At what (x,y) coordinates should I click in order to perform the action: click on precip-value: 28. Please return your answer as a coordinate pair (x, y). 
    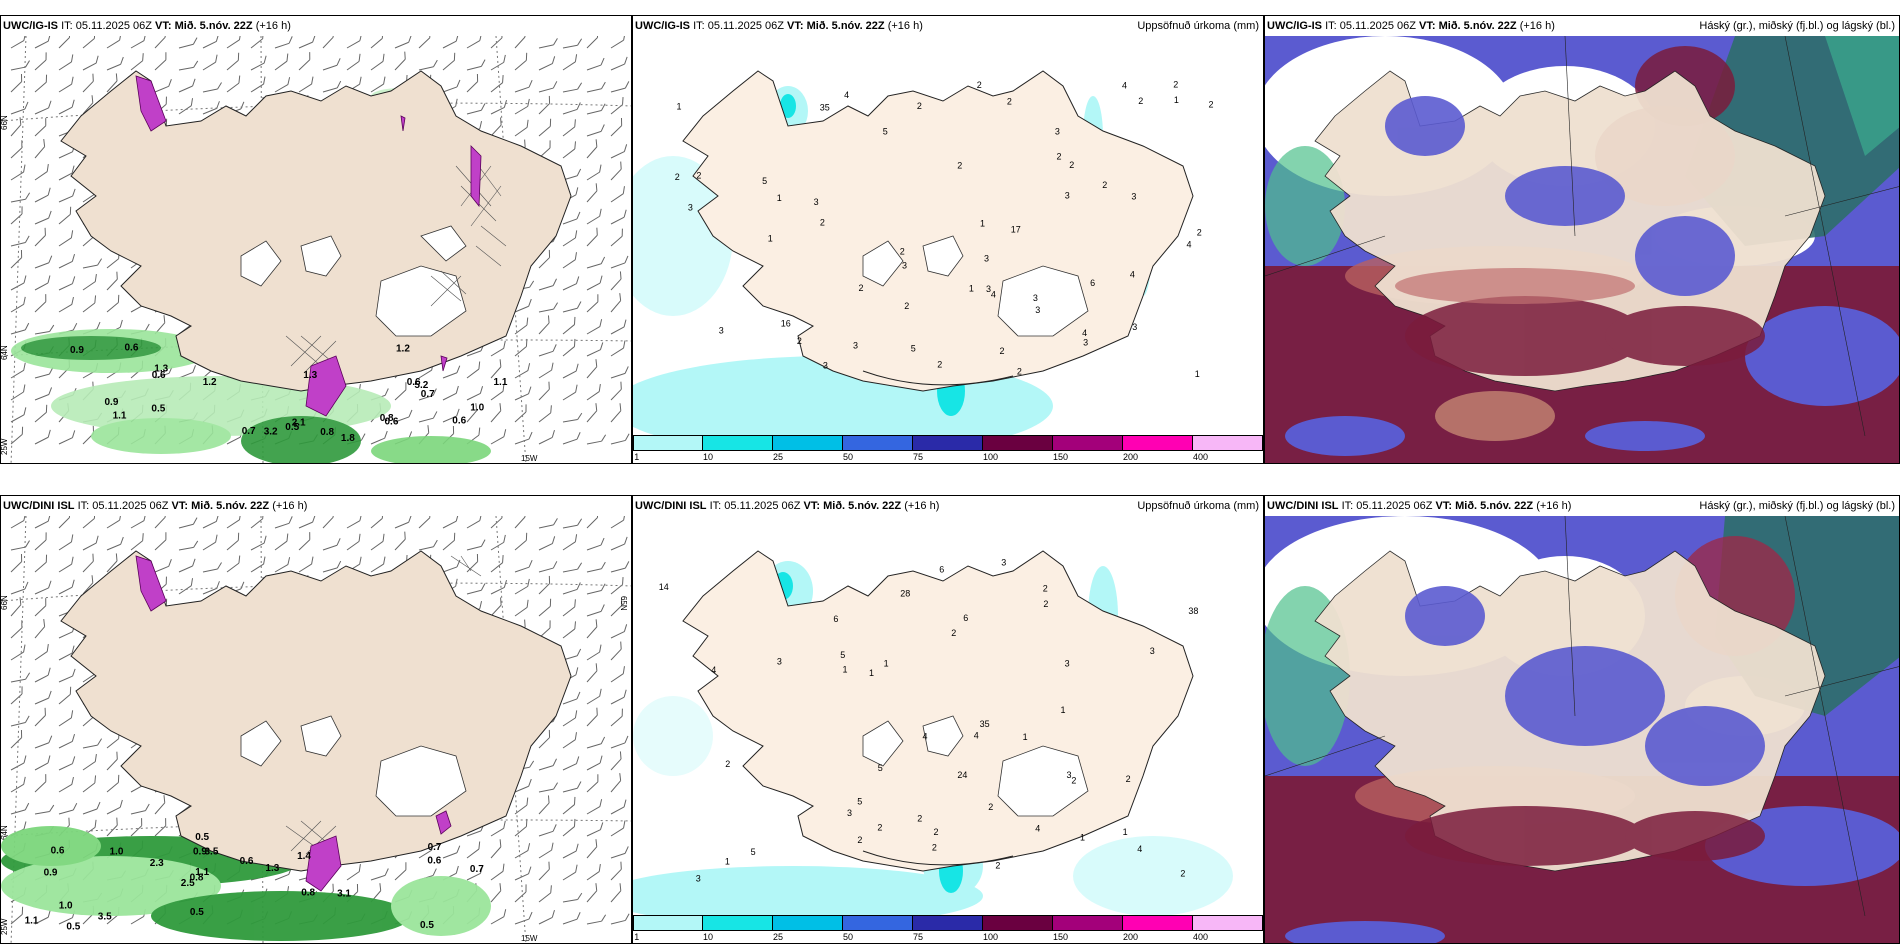
    Looking at the image, I should click on (905, 594).